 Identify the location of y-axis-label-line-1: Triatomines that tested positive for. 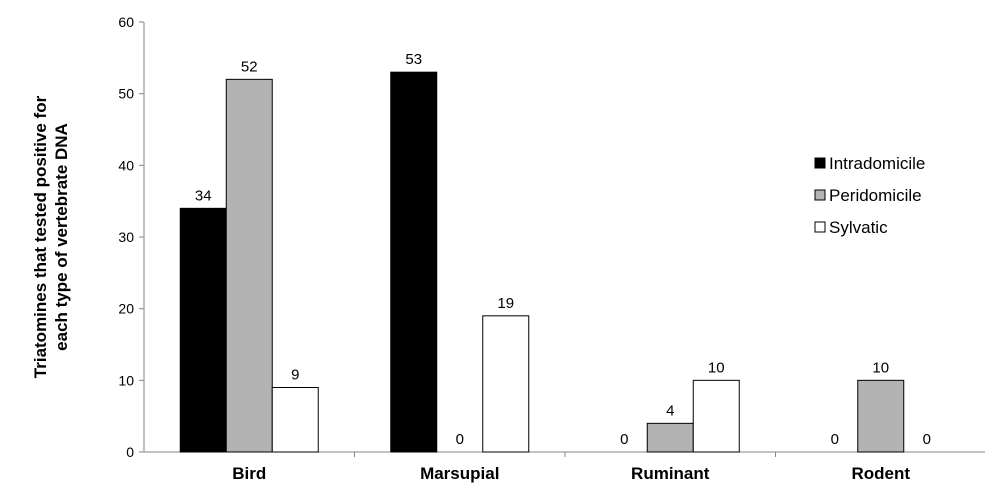
(40, 236).